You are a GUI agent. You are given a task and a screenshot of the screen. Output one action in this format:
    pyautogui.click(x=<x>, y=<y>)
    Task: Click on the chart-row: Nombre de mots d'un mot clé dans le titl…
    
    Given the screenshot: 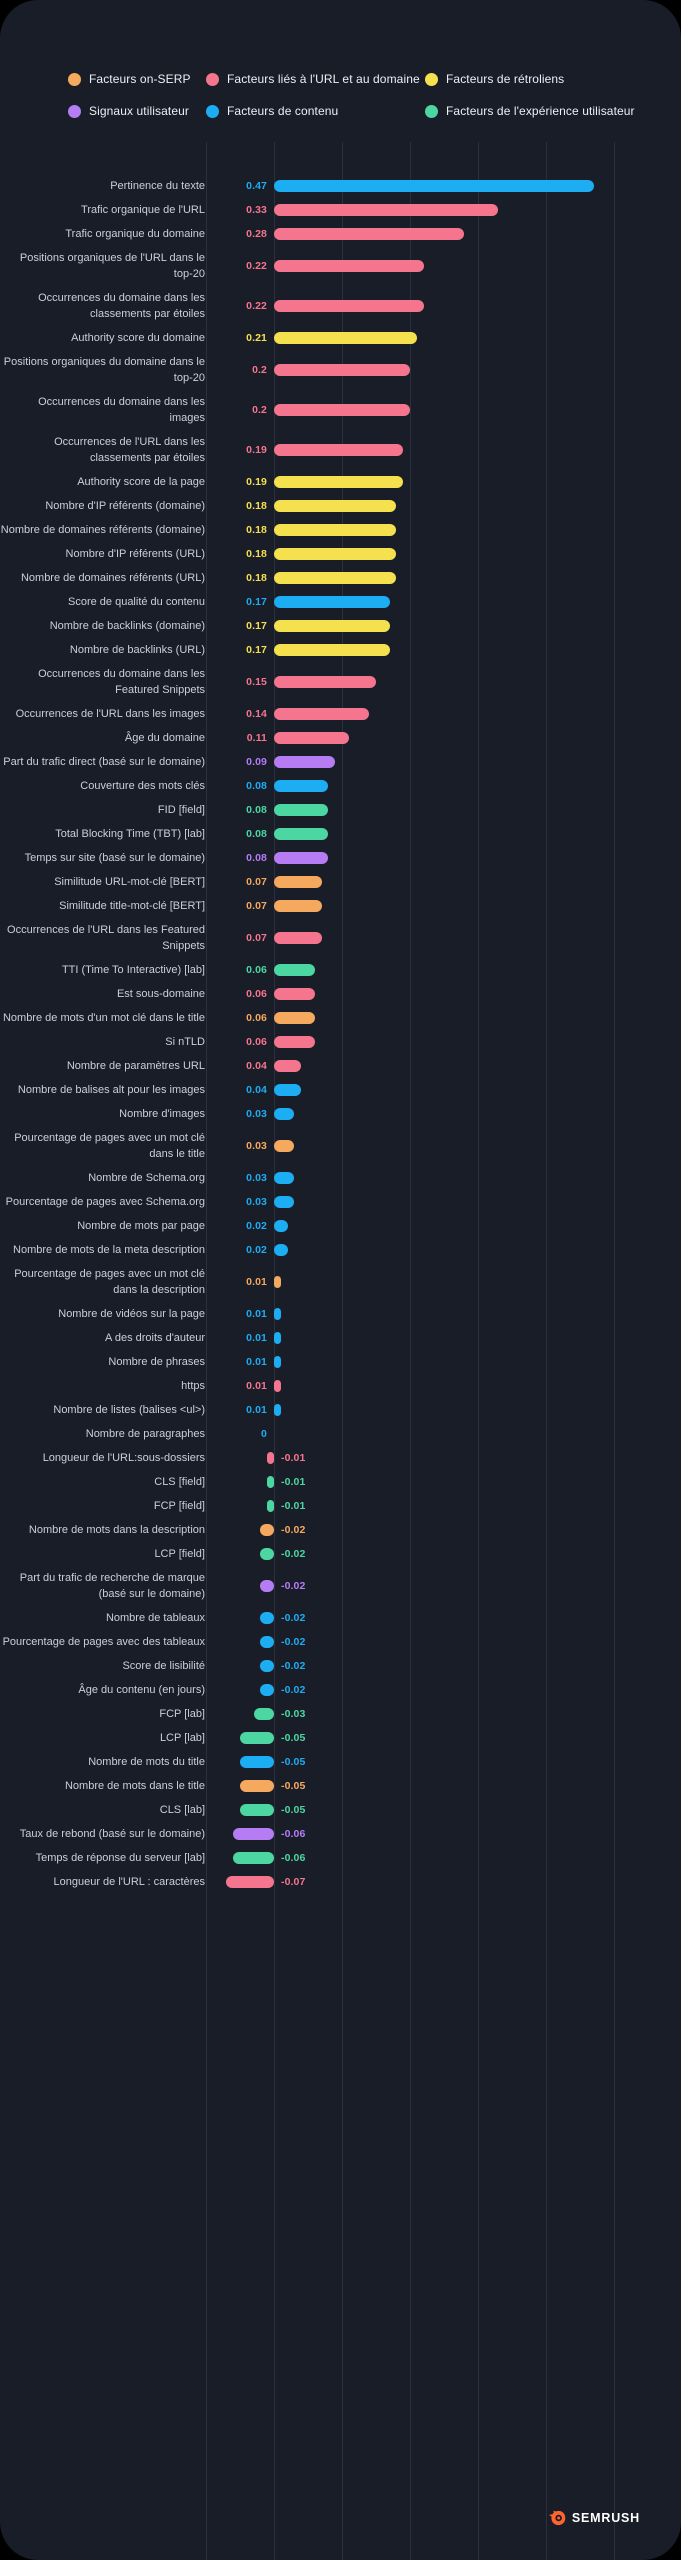 What is the action you would take?
    pyautogui.click(x=340, y=1018)
    